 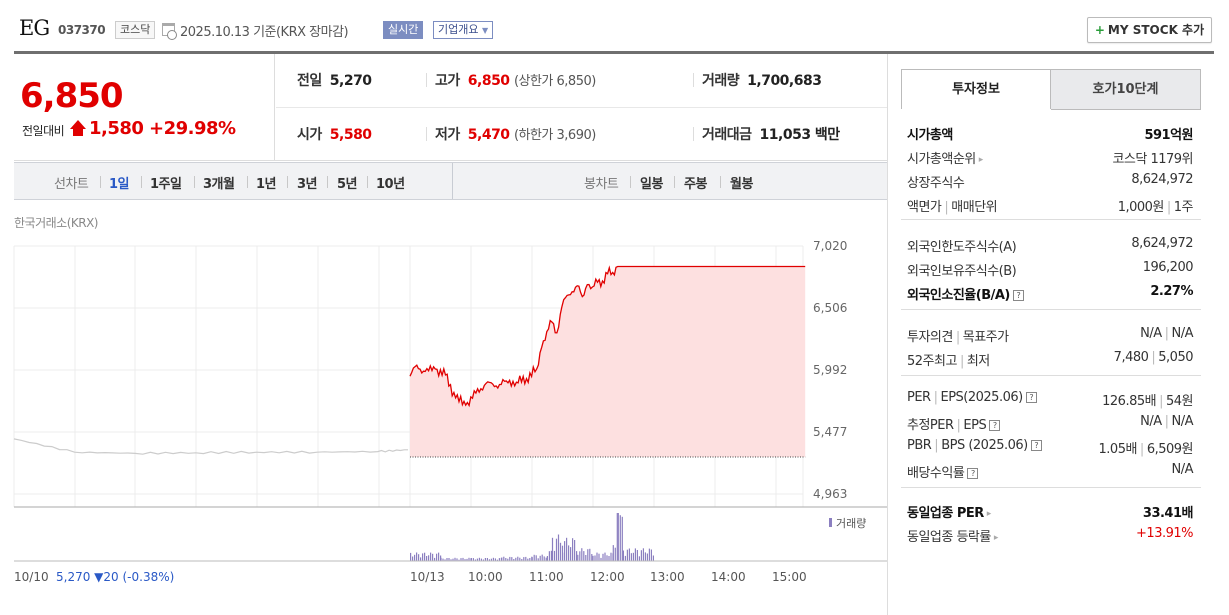 What do you see at coordinates (1162, 243) in the screenshot?
I see `info-value: 8,624,972` at bounding box center [1162, 243].